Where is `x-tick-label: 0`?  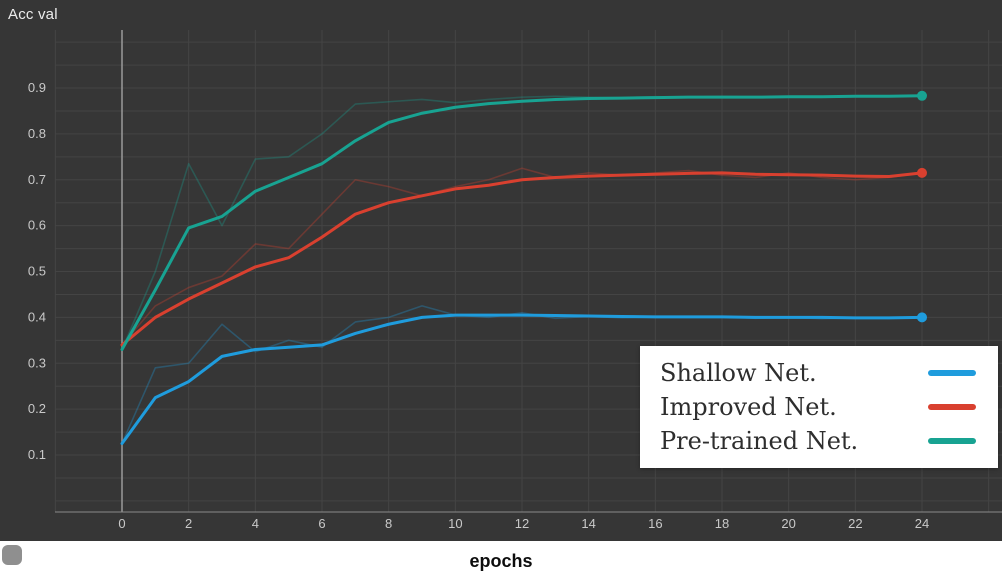
x-tick-label: 0 is located at coordinates (121, 523).